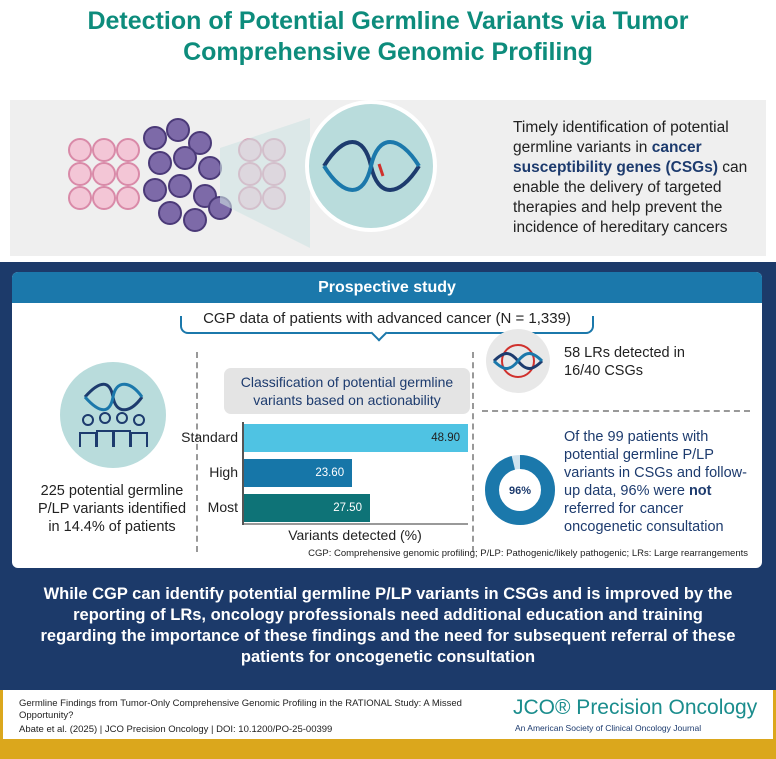 The height and width of the screenshot is (759, 776). I want to click on x-axis, so click(355, 524).